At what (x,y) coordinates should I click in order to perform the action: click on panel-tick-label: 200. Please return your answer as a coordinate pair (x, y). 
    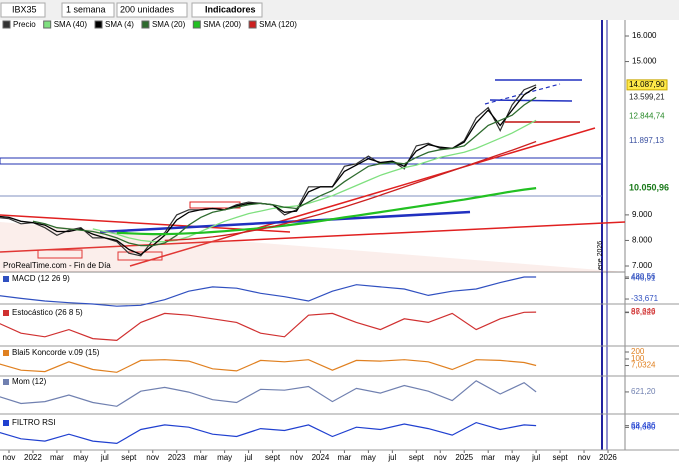
    Looking at the image, I should click on (638, 351).